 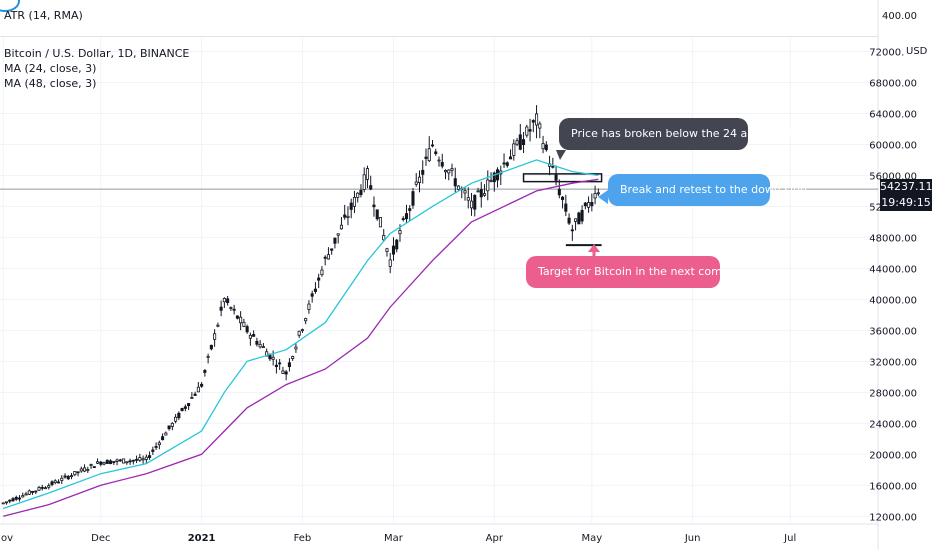 I want to click on atr-tick-label: 400.00, so click(x=899, y=16).